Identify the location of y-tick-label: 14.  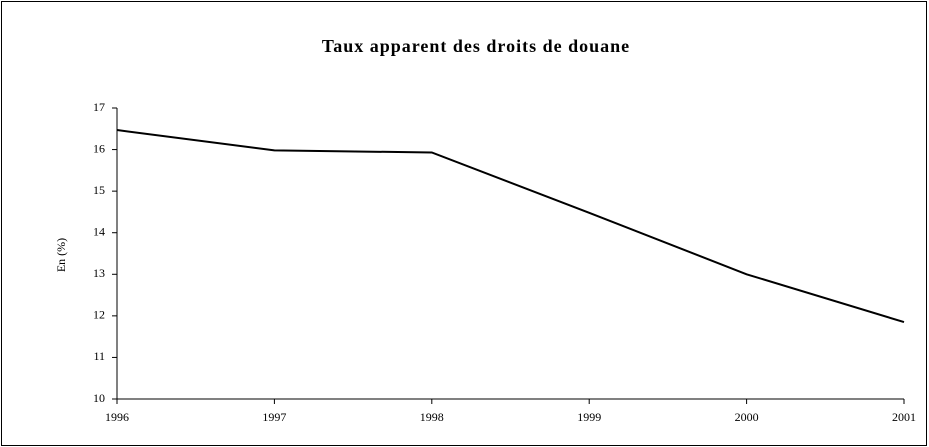
(99, 231).